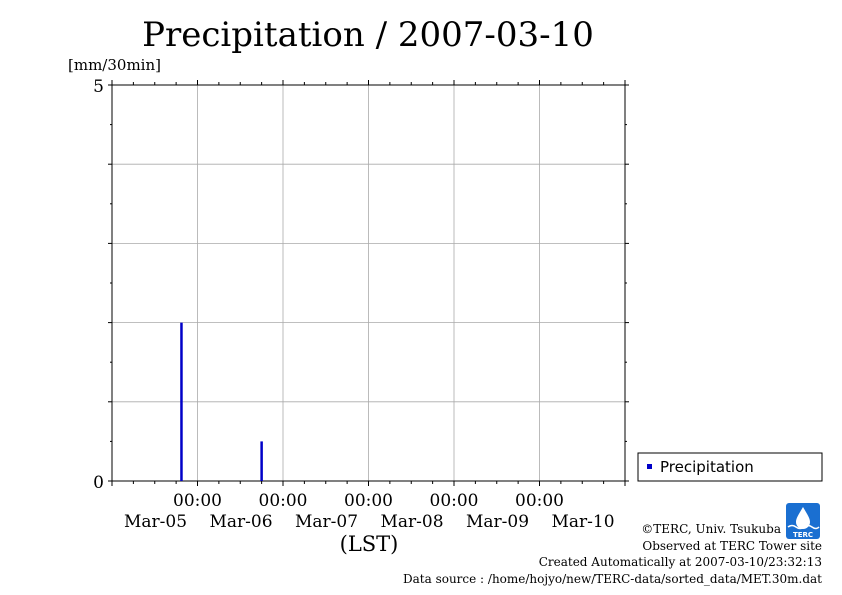 The height and width of the screenshot is (595, 842). Describe the element at coordinates (98, 483) in the screenshot. I see `y-tick-label-0: 0` at that location.